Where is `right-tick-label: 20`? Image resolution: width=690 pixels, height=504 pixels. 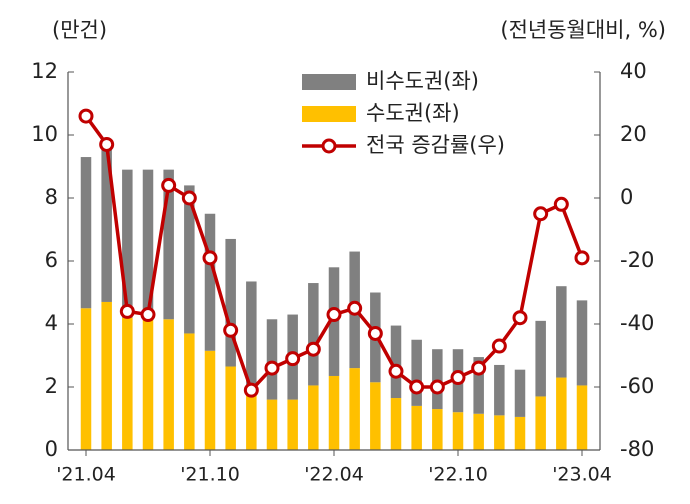
right-tick-label: 20 is located at coordinates (633, 134).